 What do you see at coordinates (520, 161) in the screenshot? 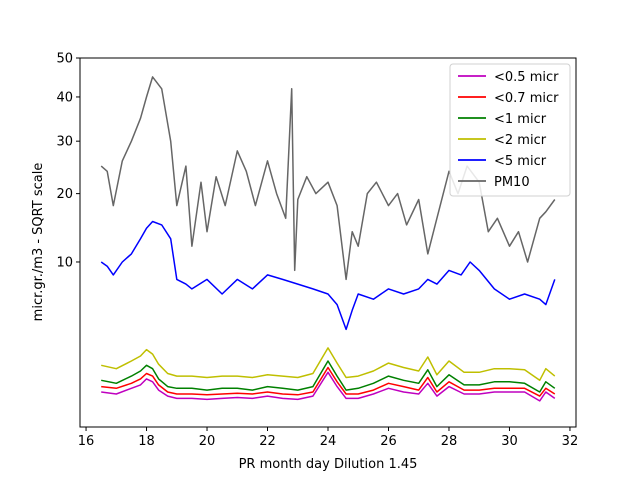
I see `legend-label-4: <5 micr` at bounding box center [520, 161].